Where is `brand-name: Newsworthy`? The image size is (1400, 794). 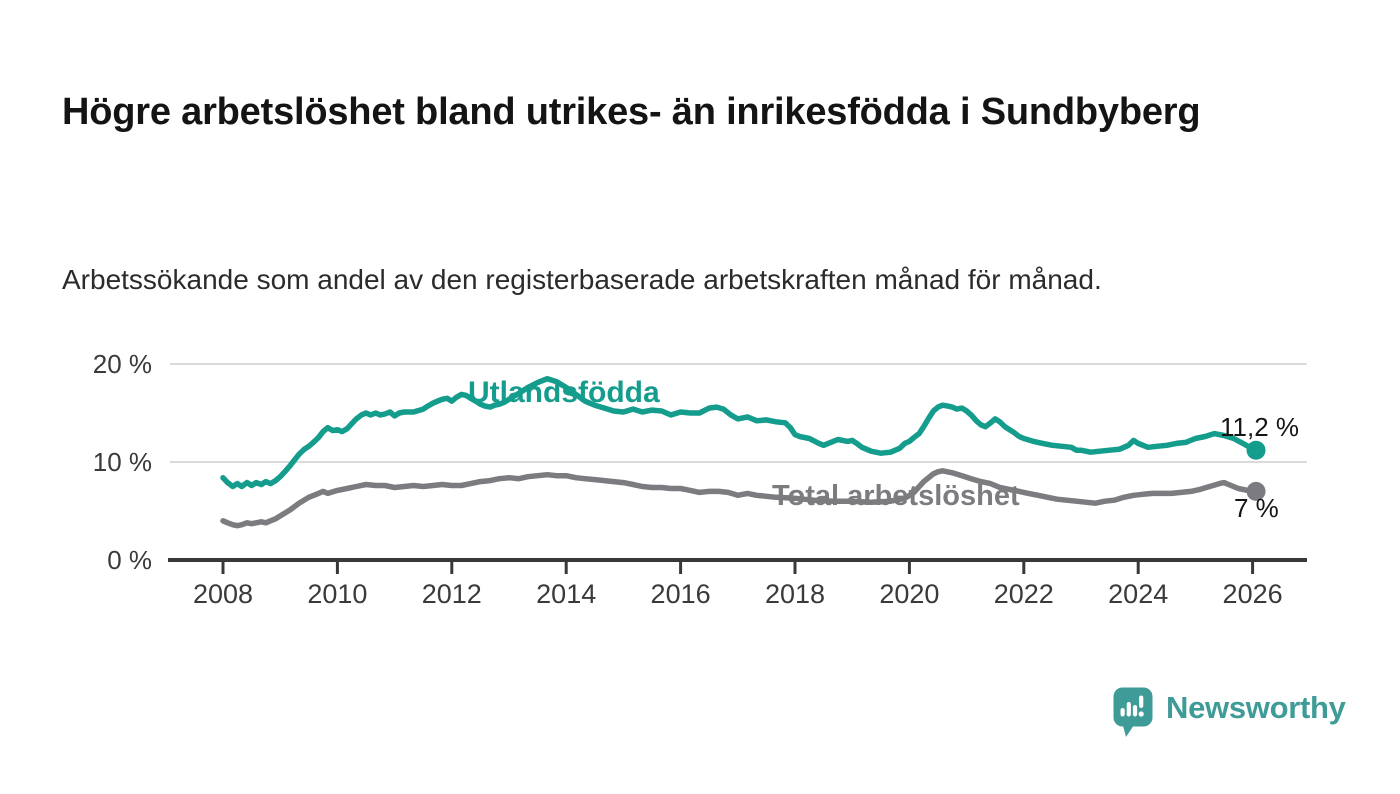
brand-name: Newsworthy is located at coordinates (1256, 707).